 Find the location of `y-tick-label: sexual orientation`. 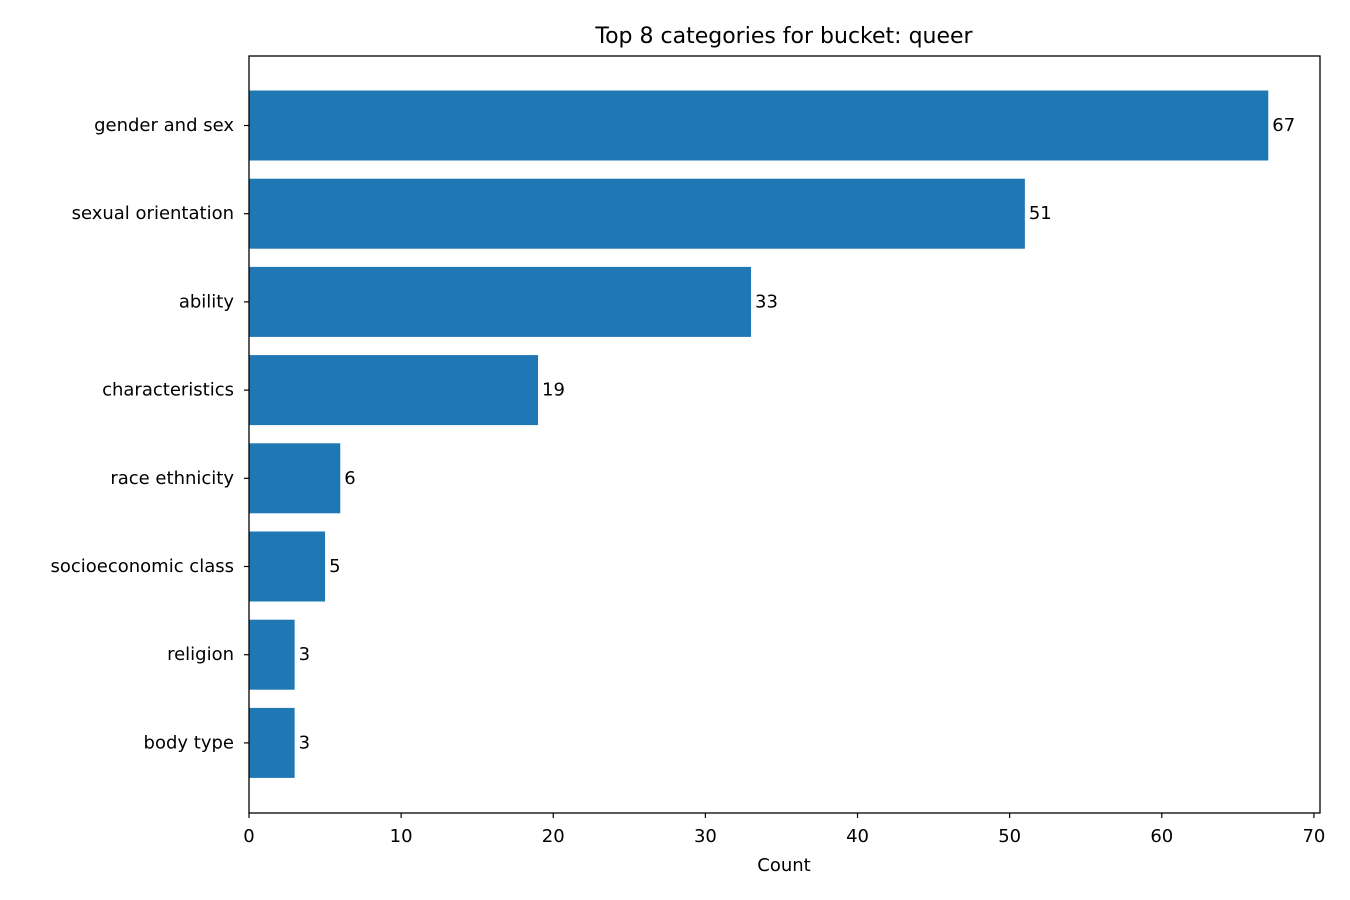

y-tick-label: sexual orientation is located at coordinates (153, 213).